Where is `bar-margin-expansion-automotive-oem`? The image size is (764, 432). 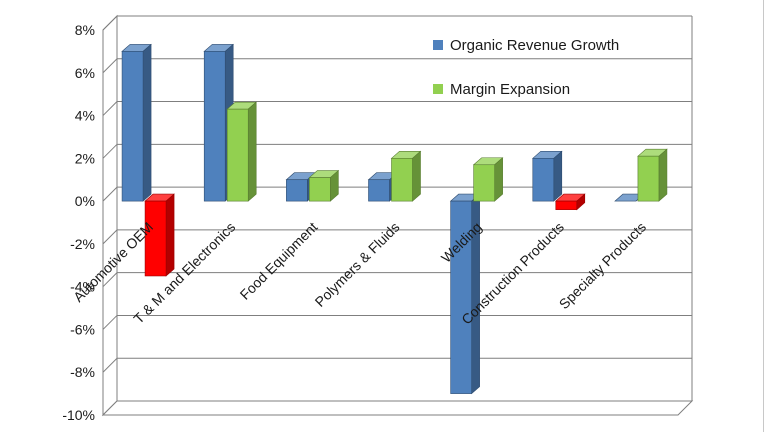
bar-margin-expansion-automotive-oem is located at coordinates (159, 235).